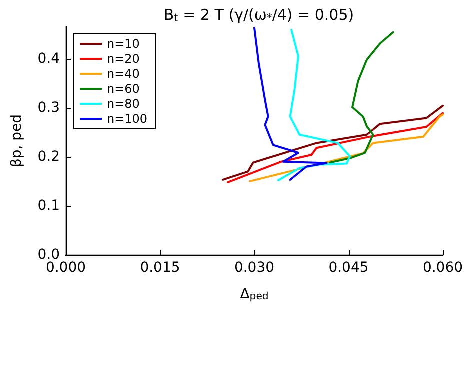 Image resolution: width=476 pixels, height=372 pixels. Describe the element at coordinates (254, 268) in the screenshot. I see `x-tick-label: 0.030` at that location.